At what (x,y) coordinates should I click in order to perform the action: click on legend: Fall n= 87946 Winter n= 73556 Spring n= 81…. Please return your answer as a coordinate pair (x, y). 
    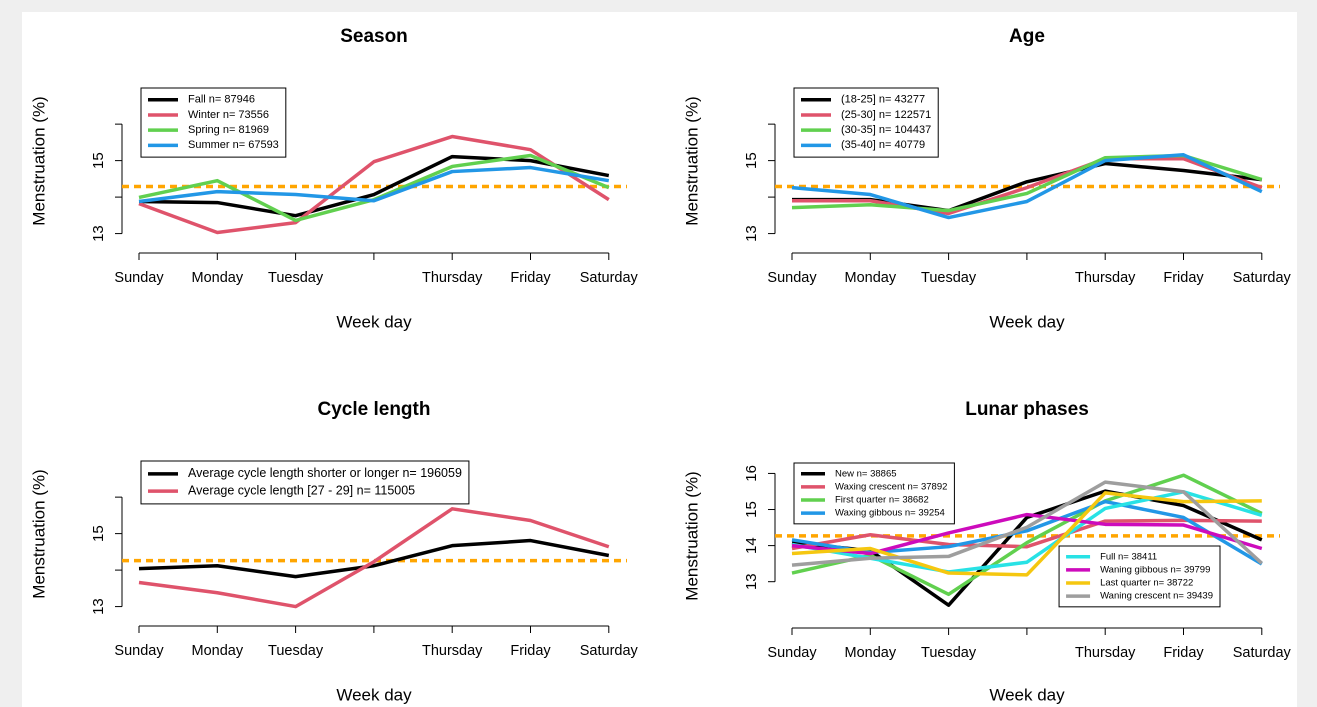
    Looking at the image, I should click on (213, 122).